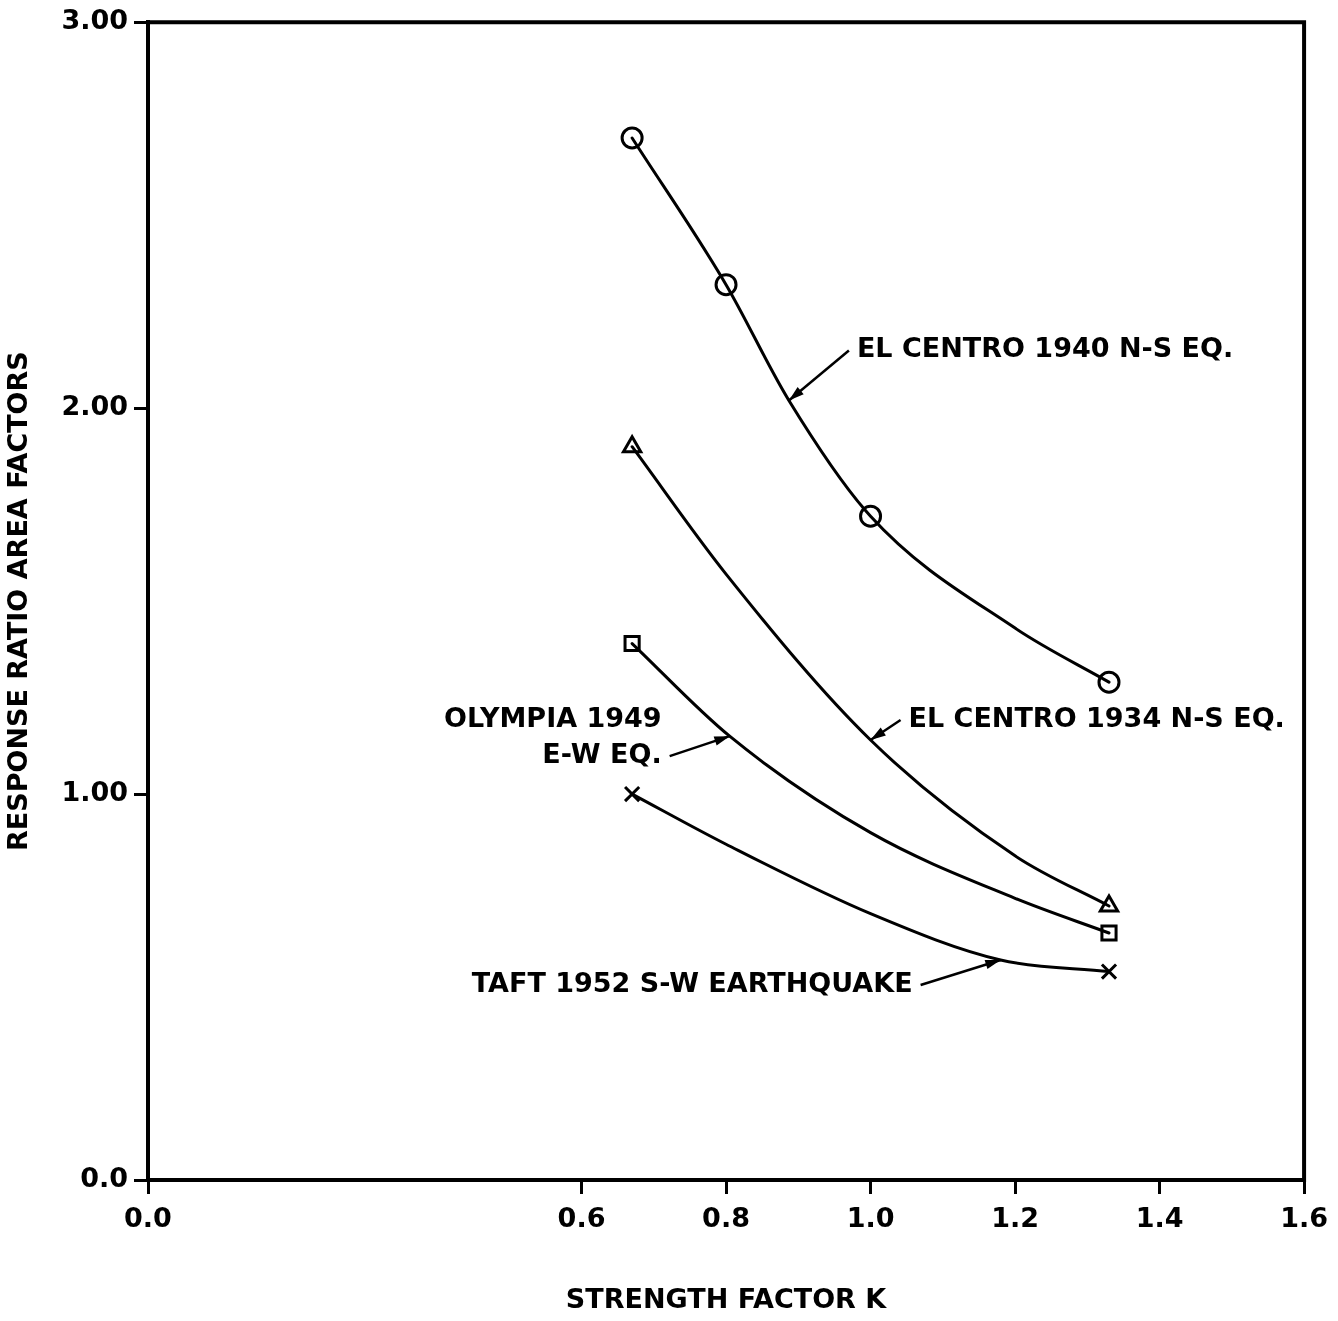 The width and height of the screenshot is (1338, 1321). Describe the element at coordinates (1304, 1218) in the screenshot. I see `x-tick-label: 1.6` at that location.